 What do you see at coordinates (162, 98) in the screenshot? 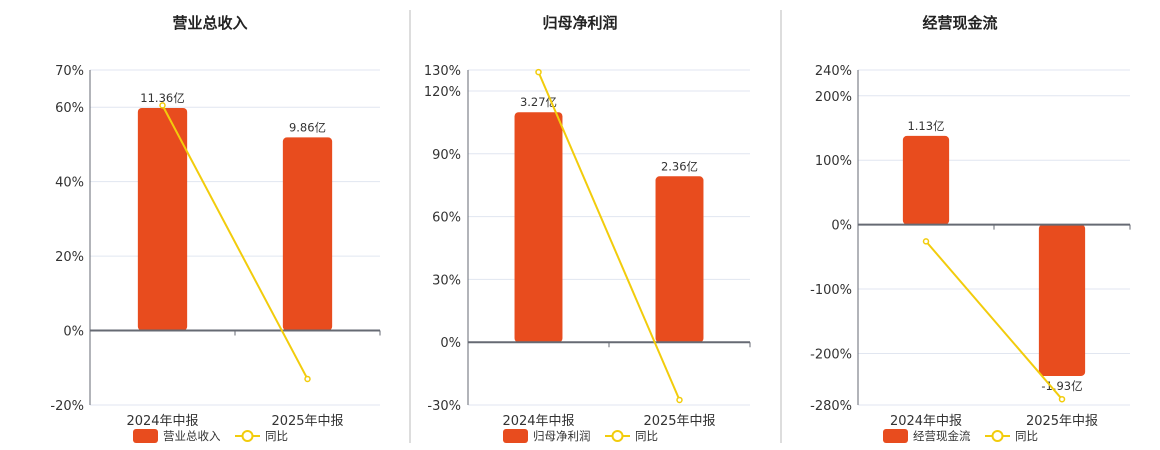
I see `bar-data-label: 11.36亿` at bounding box center [162, 98].